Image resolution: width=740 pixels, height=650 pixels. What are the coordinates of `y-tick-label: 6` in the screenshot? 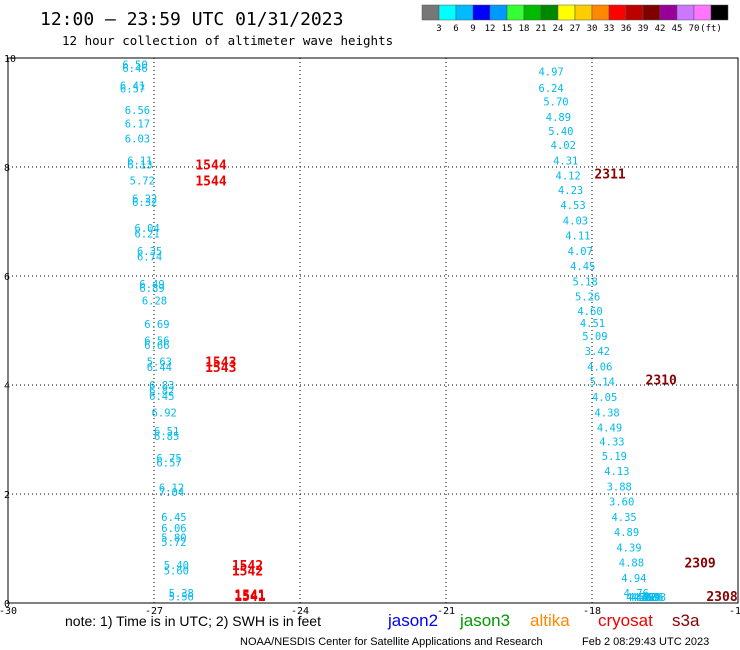 It's located at (7, 277).